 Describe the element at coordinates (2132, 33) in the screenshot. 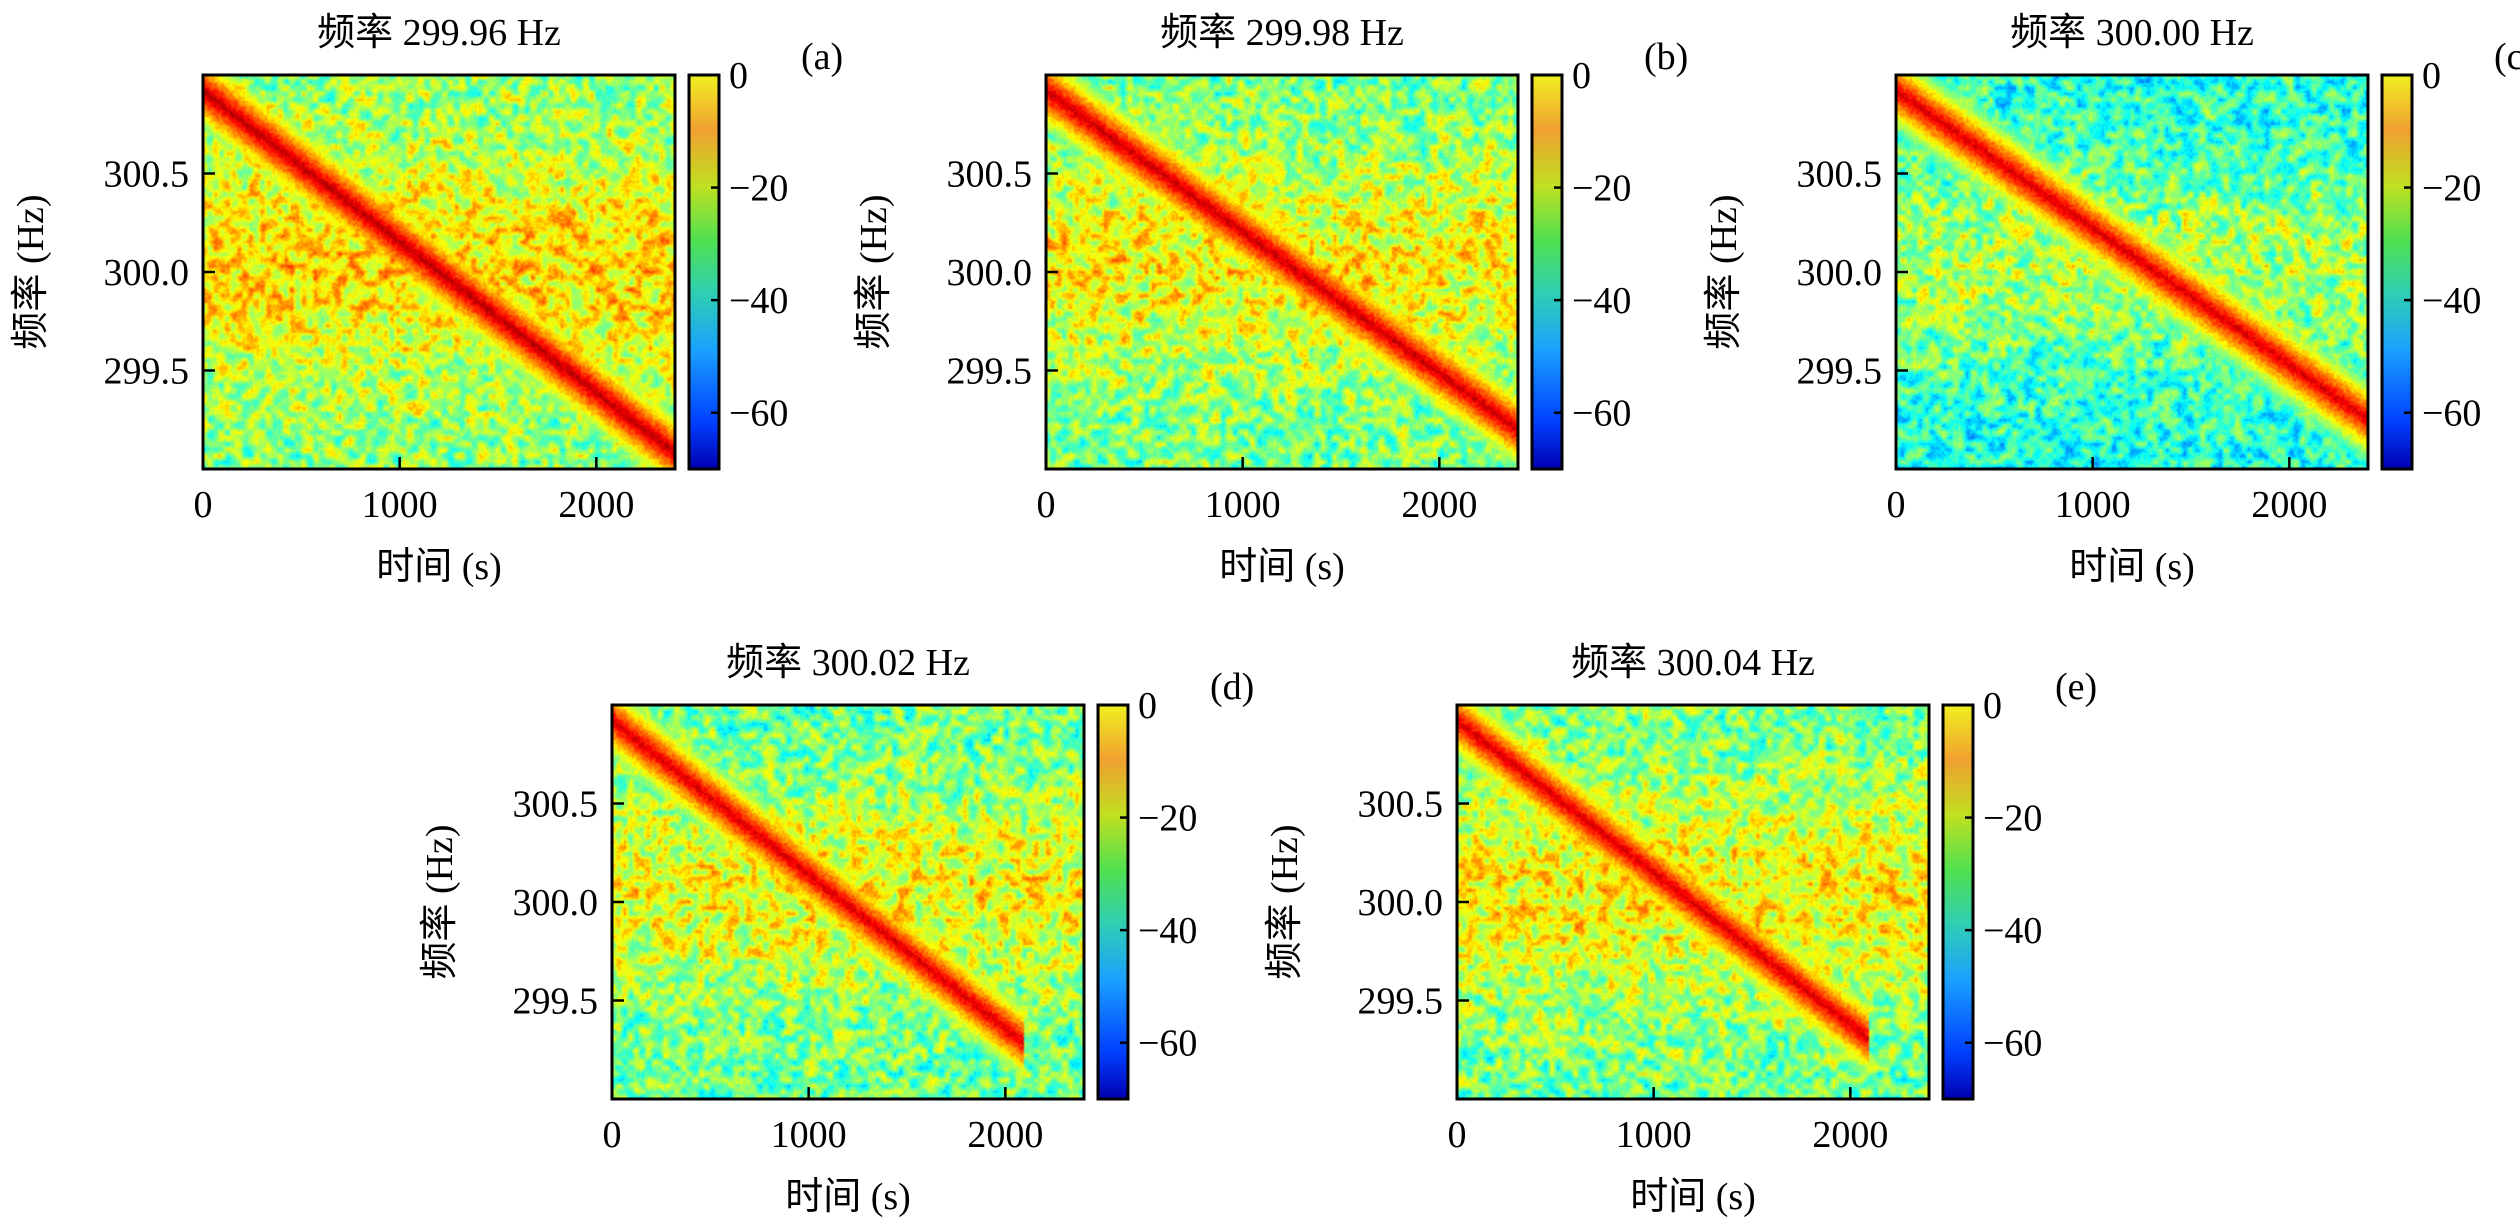

I see `panel-title: 频率 300.00 Hz` at that location.